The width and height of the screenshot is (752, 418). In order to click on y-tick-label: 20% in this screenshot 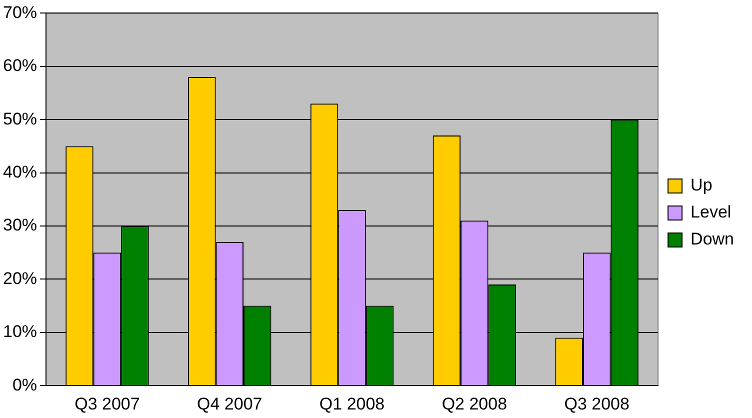, I will do `click(20, 278)`.